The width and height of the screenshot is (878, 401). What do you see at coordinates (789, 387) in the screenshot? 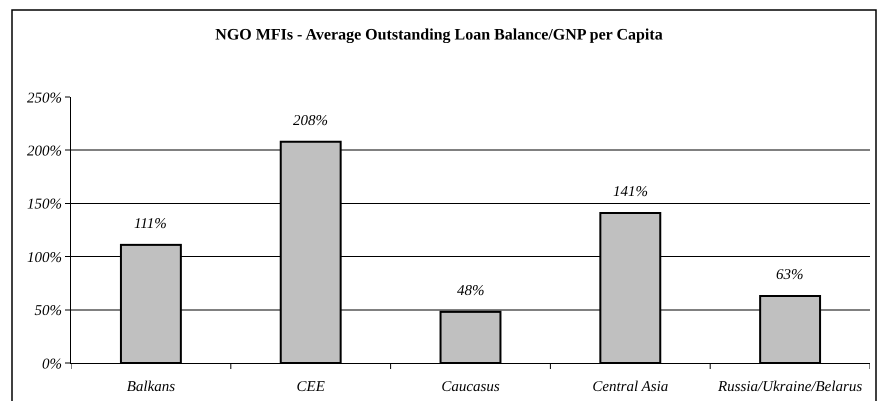
I see `x-tick-label: Russia/Ukraine/Belarus` at bounding box center [789, 387].